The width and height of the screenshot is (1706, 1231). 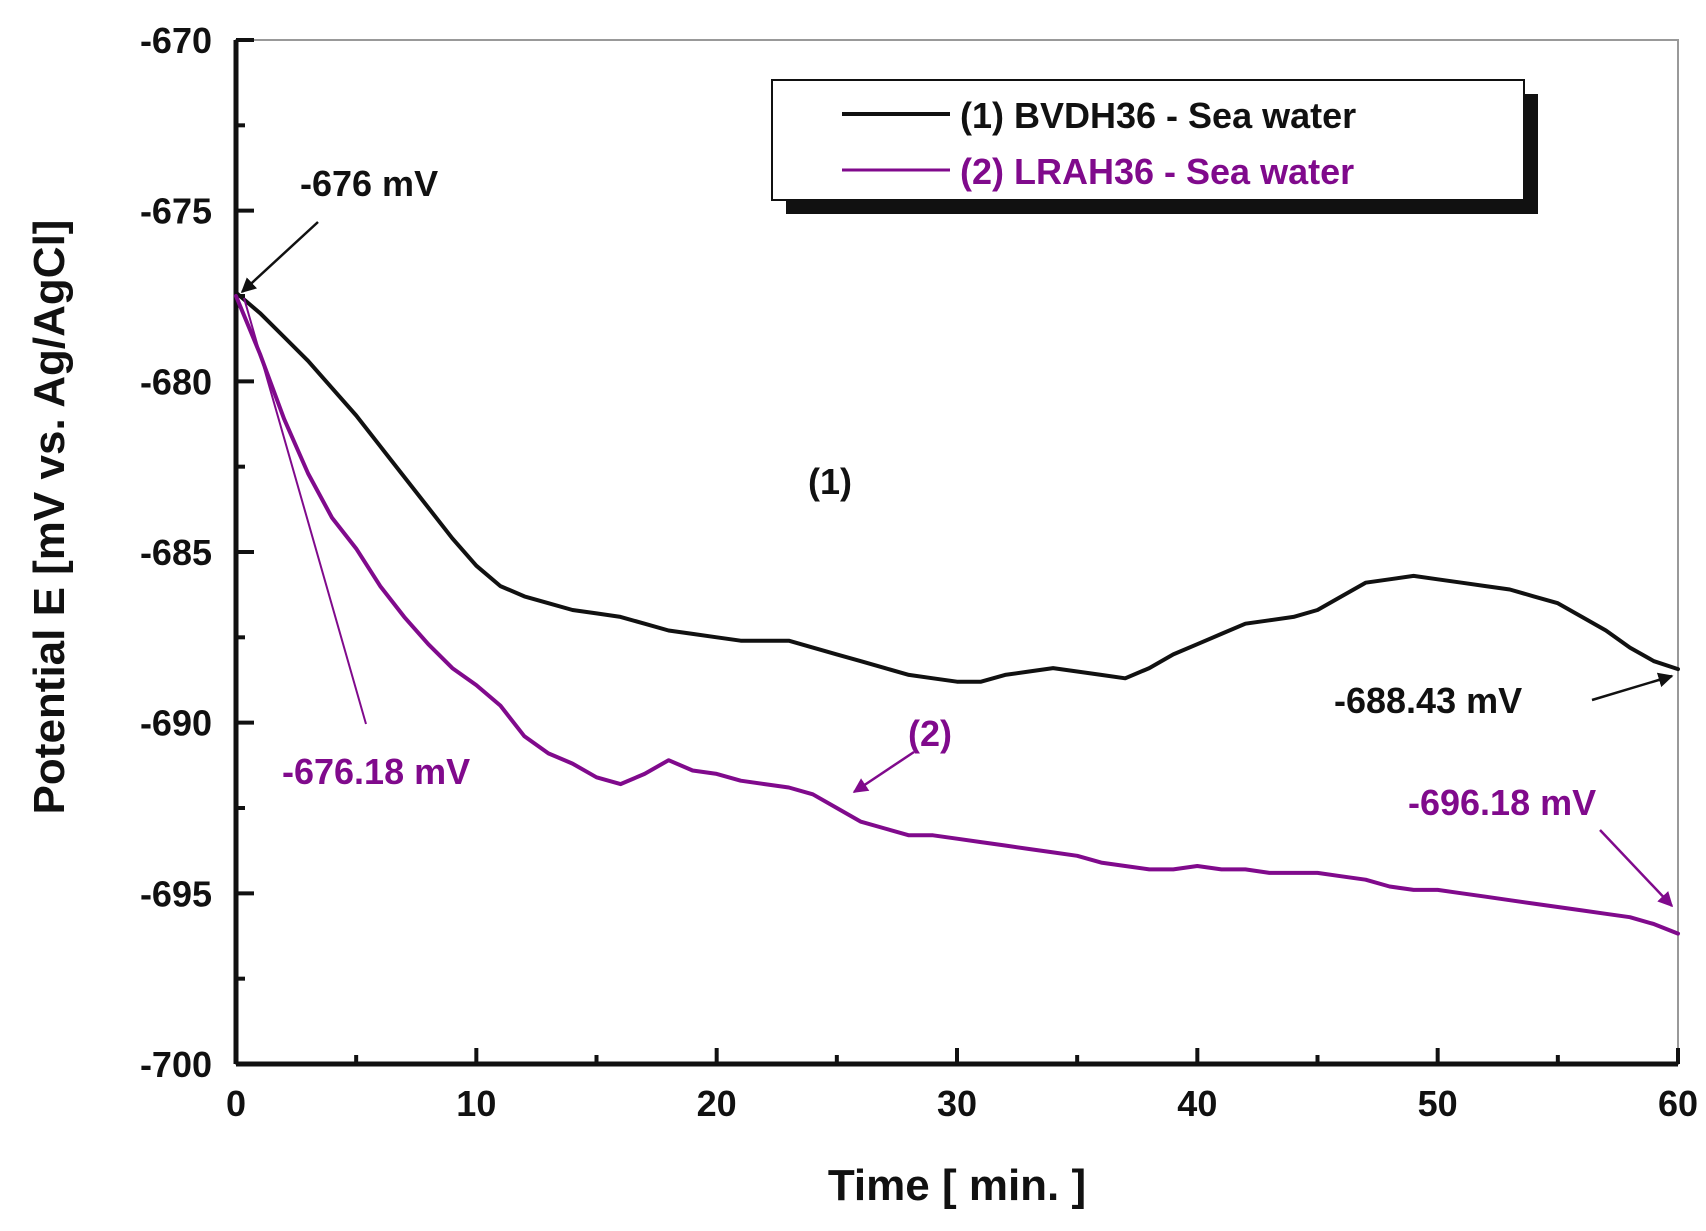 What do you see at coordinates (176, 723) in the screenshot?
I see `y-tick-label: -690` at bounding box center [176, 723].